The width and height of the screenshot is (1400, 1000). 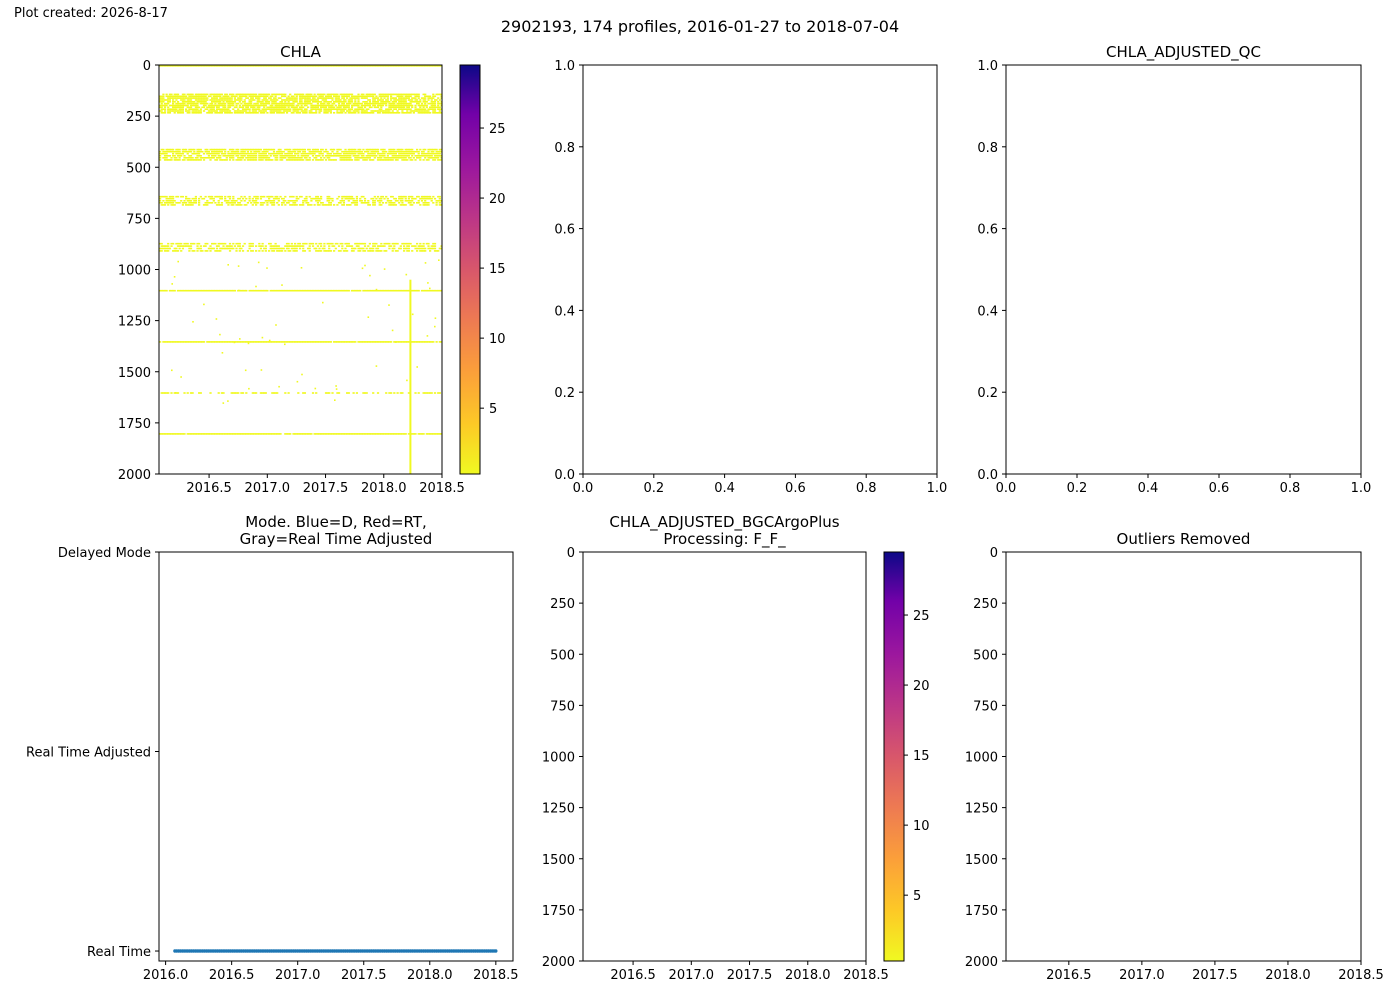 What do you see at coordinates (336, 522) in the screenshot?
I see `panel-title: Mode. Blue=D, Red=RT,` at bounding box center [336, 522].